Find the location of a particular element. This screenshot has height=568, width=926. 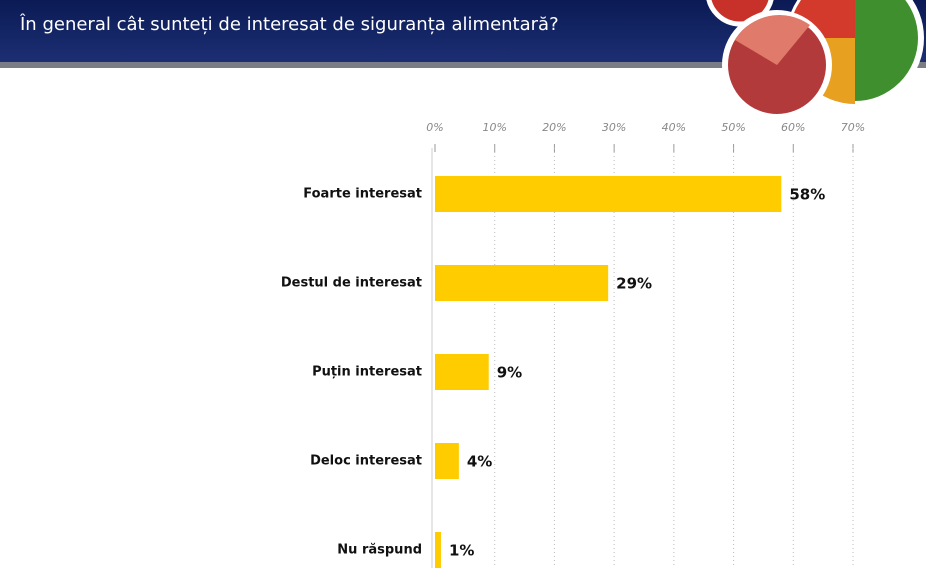

value-label: 1% is located at coordinates (461, 551).